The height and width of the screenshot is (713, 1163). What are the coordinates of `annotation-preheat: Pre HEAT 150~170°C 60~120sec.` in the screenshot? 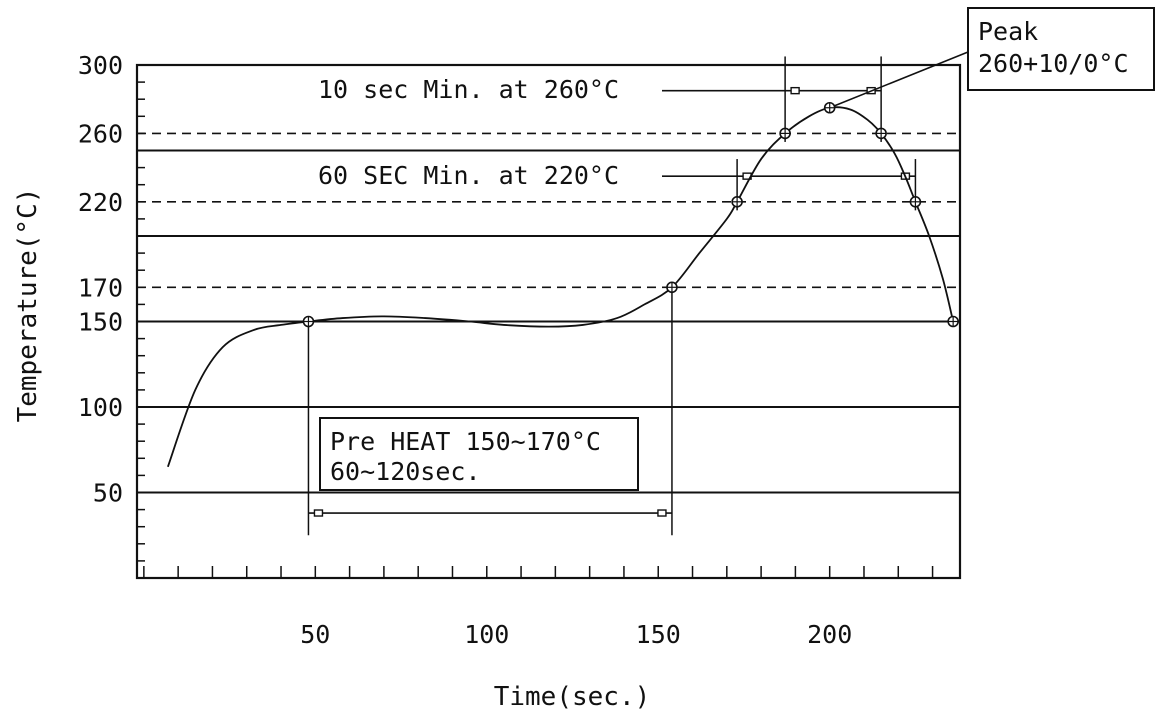 It's located at (479, 454).